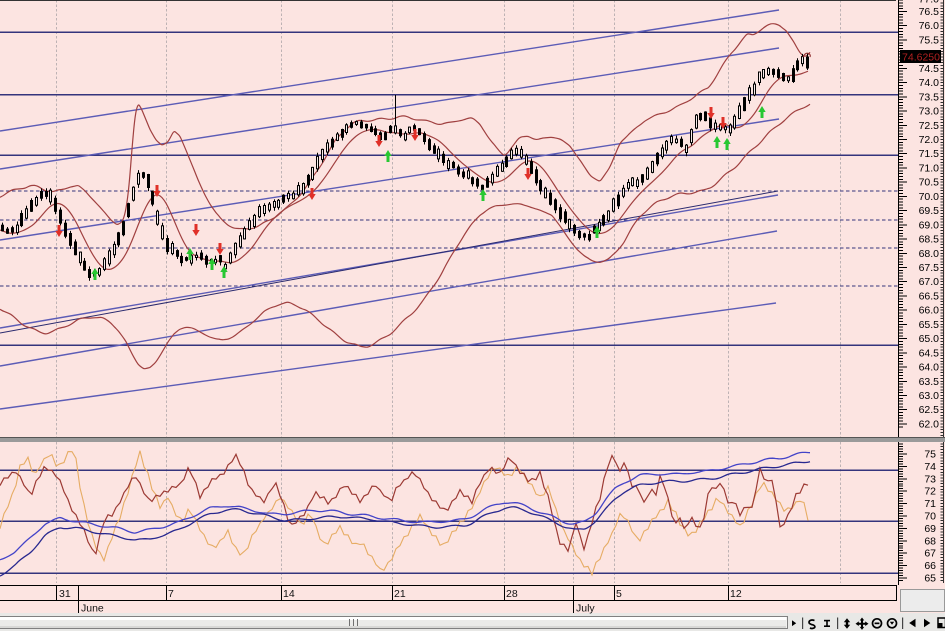  What do you see at coordinates (930, 455) in the screenshot?
I see `svg-text: 75` at bounding box center [930, 455].